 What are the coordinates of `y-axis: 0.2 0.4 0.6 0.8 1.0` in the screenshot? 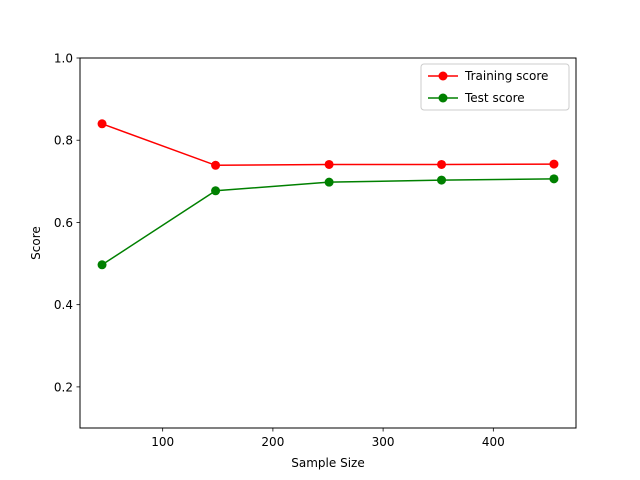 It's located at (67, 223).